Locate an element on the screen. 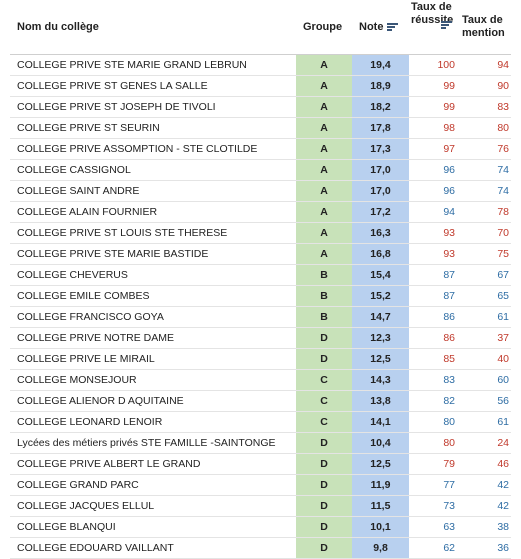 The width and height of the screenshot is (521, 559). note-cell: 15,4 is located at coordinates (380, 275).